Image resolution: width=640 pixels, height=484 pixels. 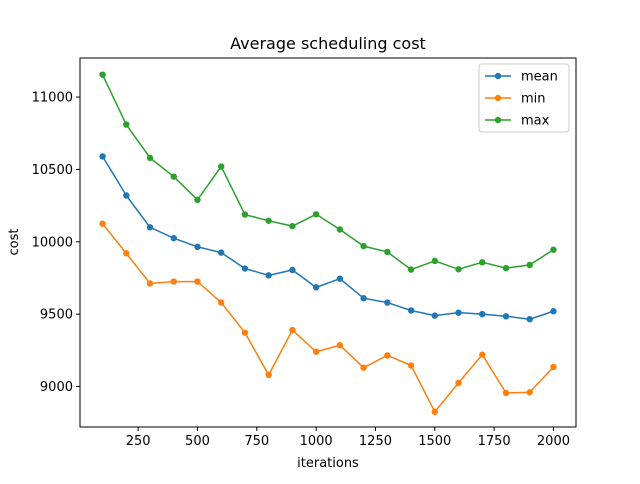 I want to click on x-tick-label: 1500, so click(x=434, y=441).